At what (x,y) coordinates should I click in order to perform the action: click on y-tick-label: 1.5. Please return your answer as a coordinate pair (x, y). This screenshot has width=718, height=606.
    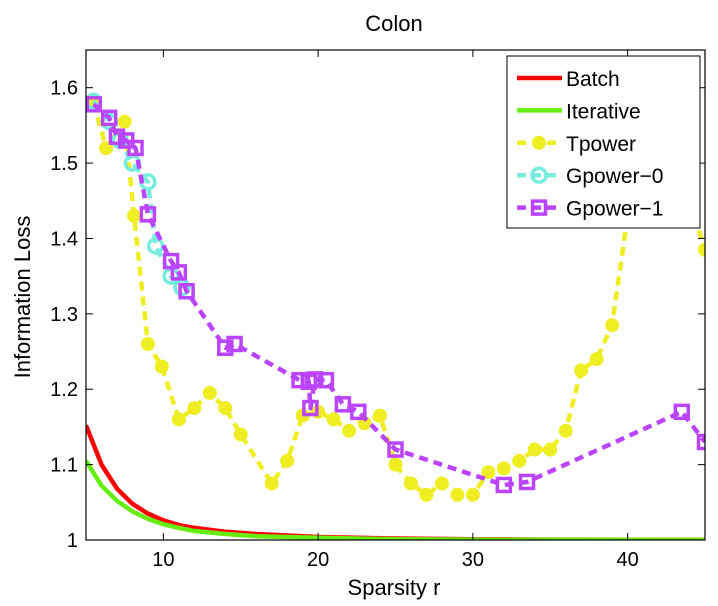
    Looking at the image, I should click on (64, 164).